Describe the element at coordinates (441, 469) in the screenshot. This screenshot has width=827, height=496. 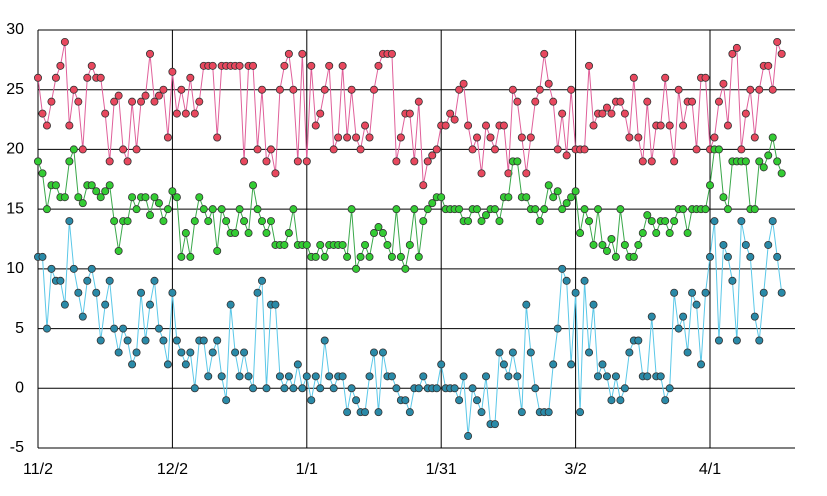
I see `x-tick-label: 1/31` at that location.